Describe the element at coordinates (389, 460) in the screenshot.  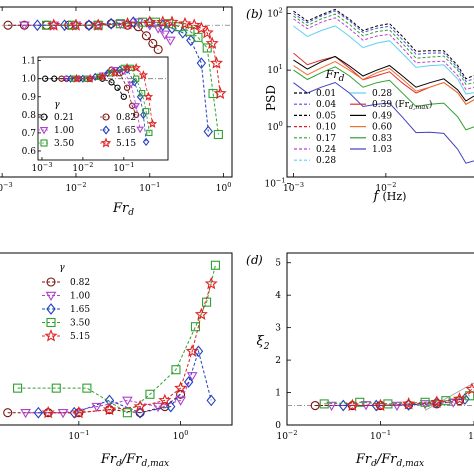
I see `panel-d-xlabel: Frd/Frd,max` at that location.